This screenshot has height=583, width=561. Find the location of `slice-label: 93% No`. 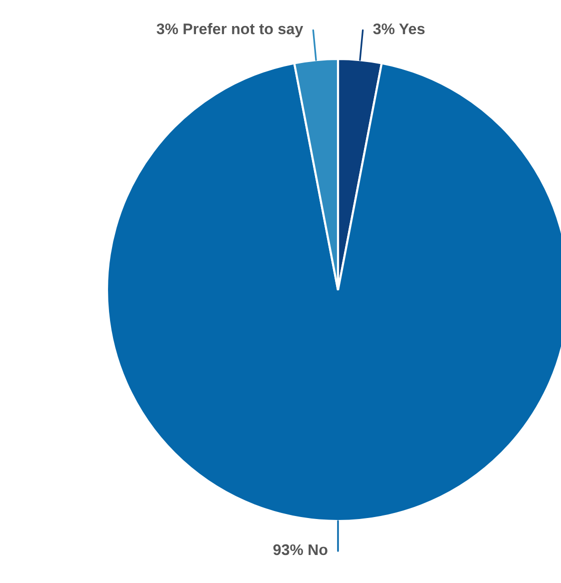

slice-label: 93% No is located at coordinates (300, 550).